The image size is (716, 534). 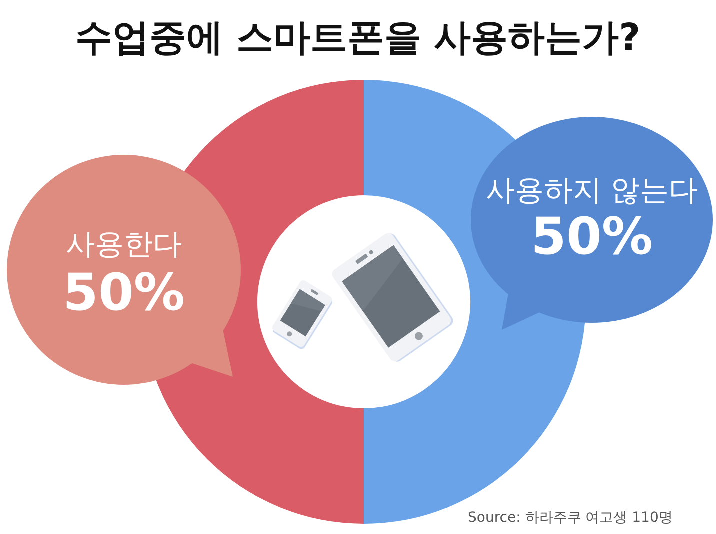 What do you see at coordinates (570, 518) in the screenshot?
I see `source-note: Source: 하라주쿠 여고생 110명` at bounding box center [570, 518].